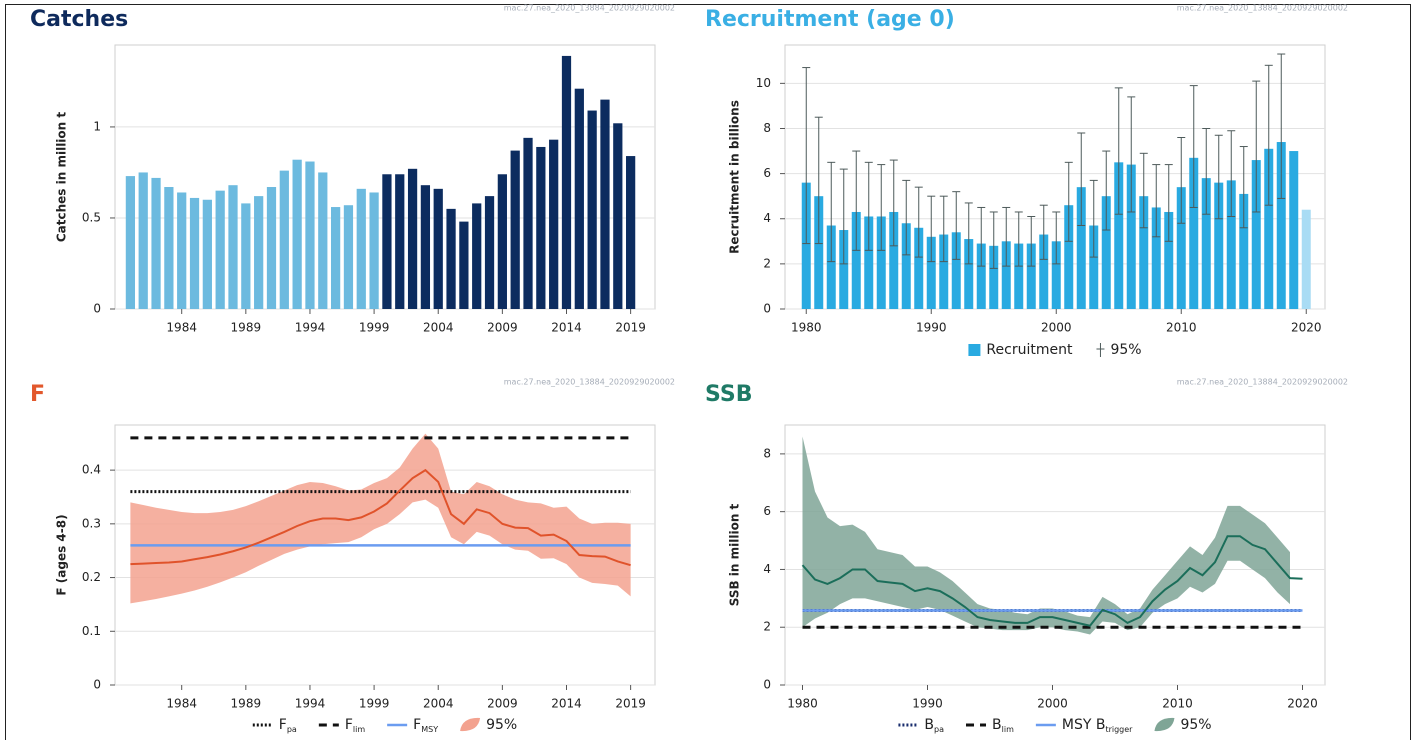 This screenshot has width=1416, height=740. I want to click on panel-title: Recruitment (age 0), so click(830, 19).